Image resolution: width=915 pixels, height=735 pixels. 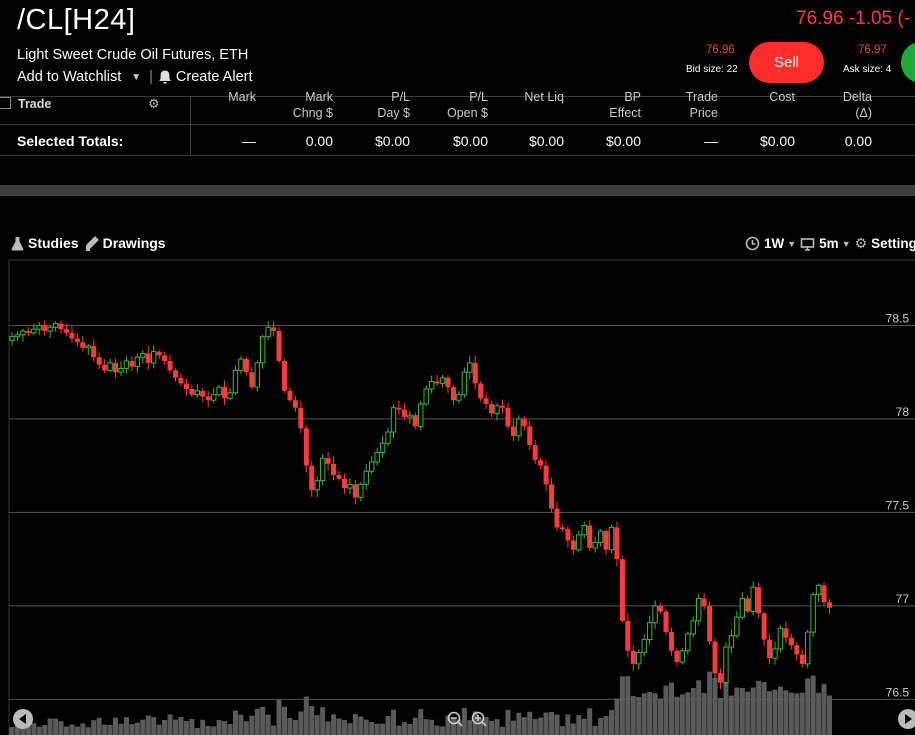 What do you see at coordinates (625, 105) in the screenshot?
I see `column-header-bp-effect: BP Effect` at bounding box center [625, 105].